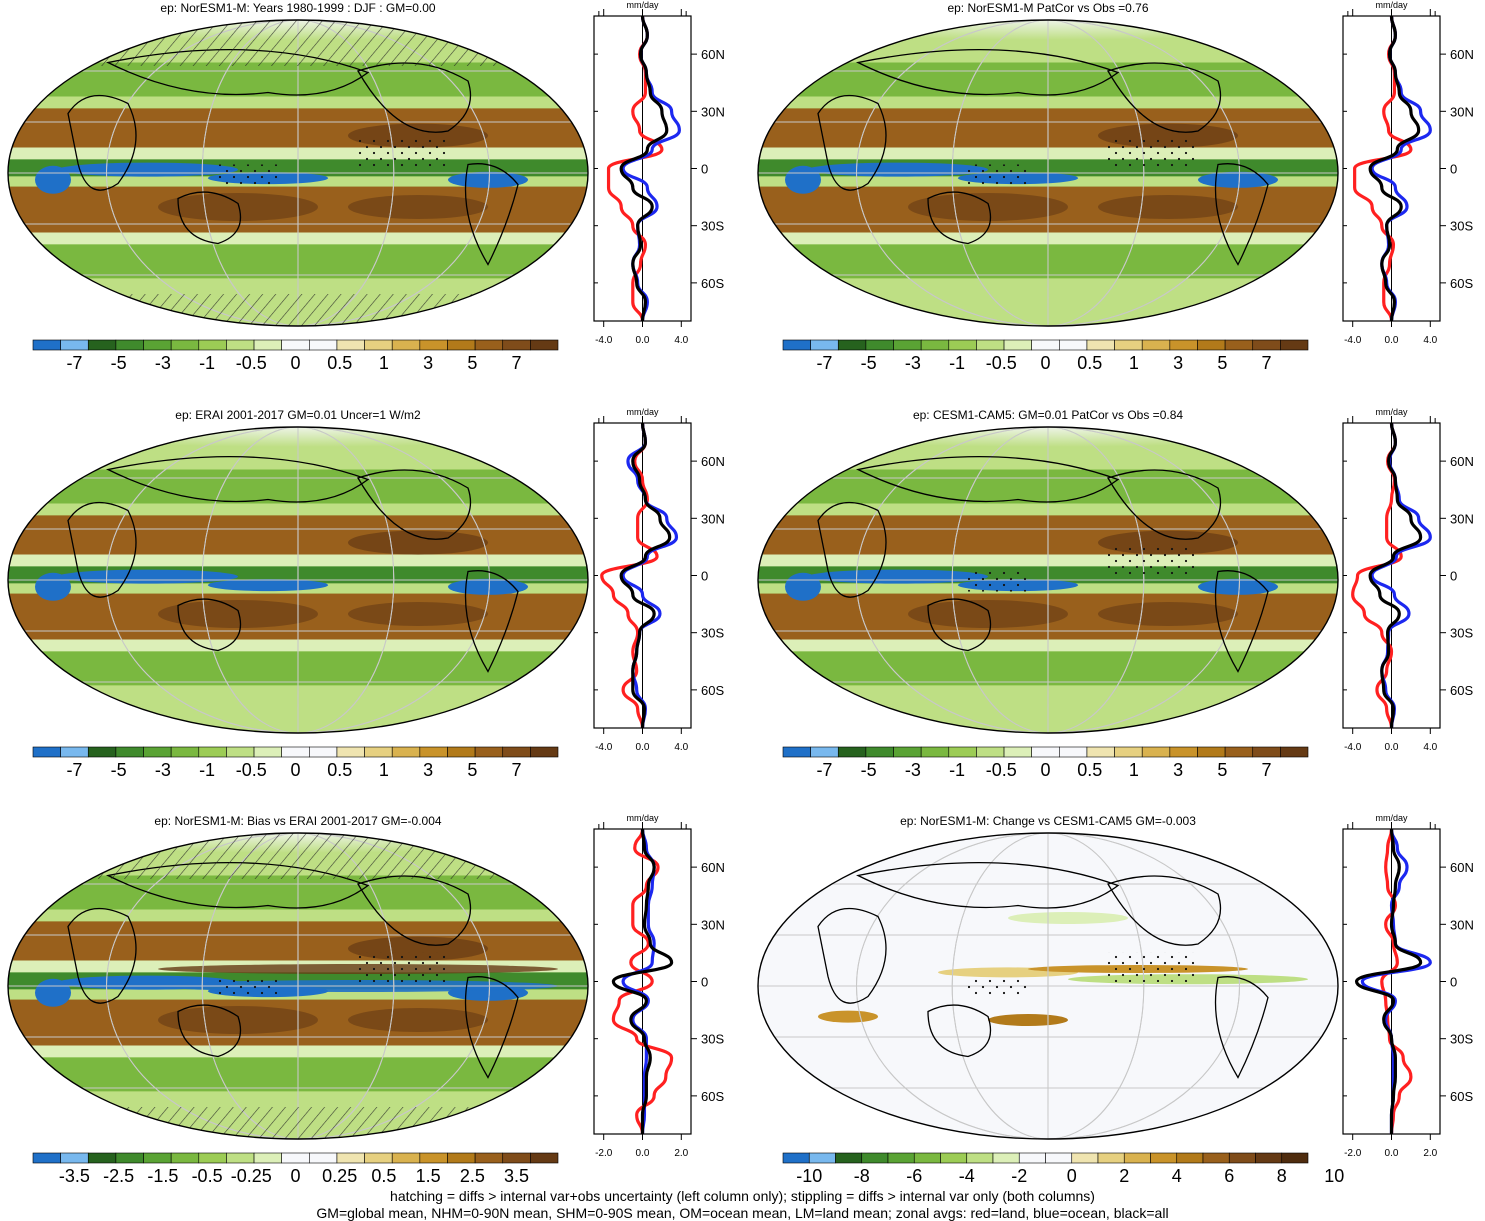 This screenshot has width=1485, height=1221. I want to click on colorbar-tick-label: -2.5, so click(118, 1176).